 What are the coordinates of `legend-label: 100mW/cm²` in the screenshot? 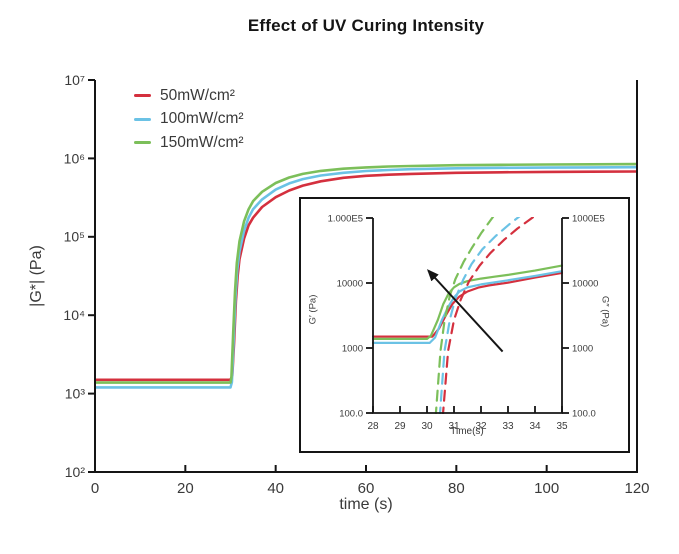 It's located at (202, 119).